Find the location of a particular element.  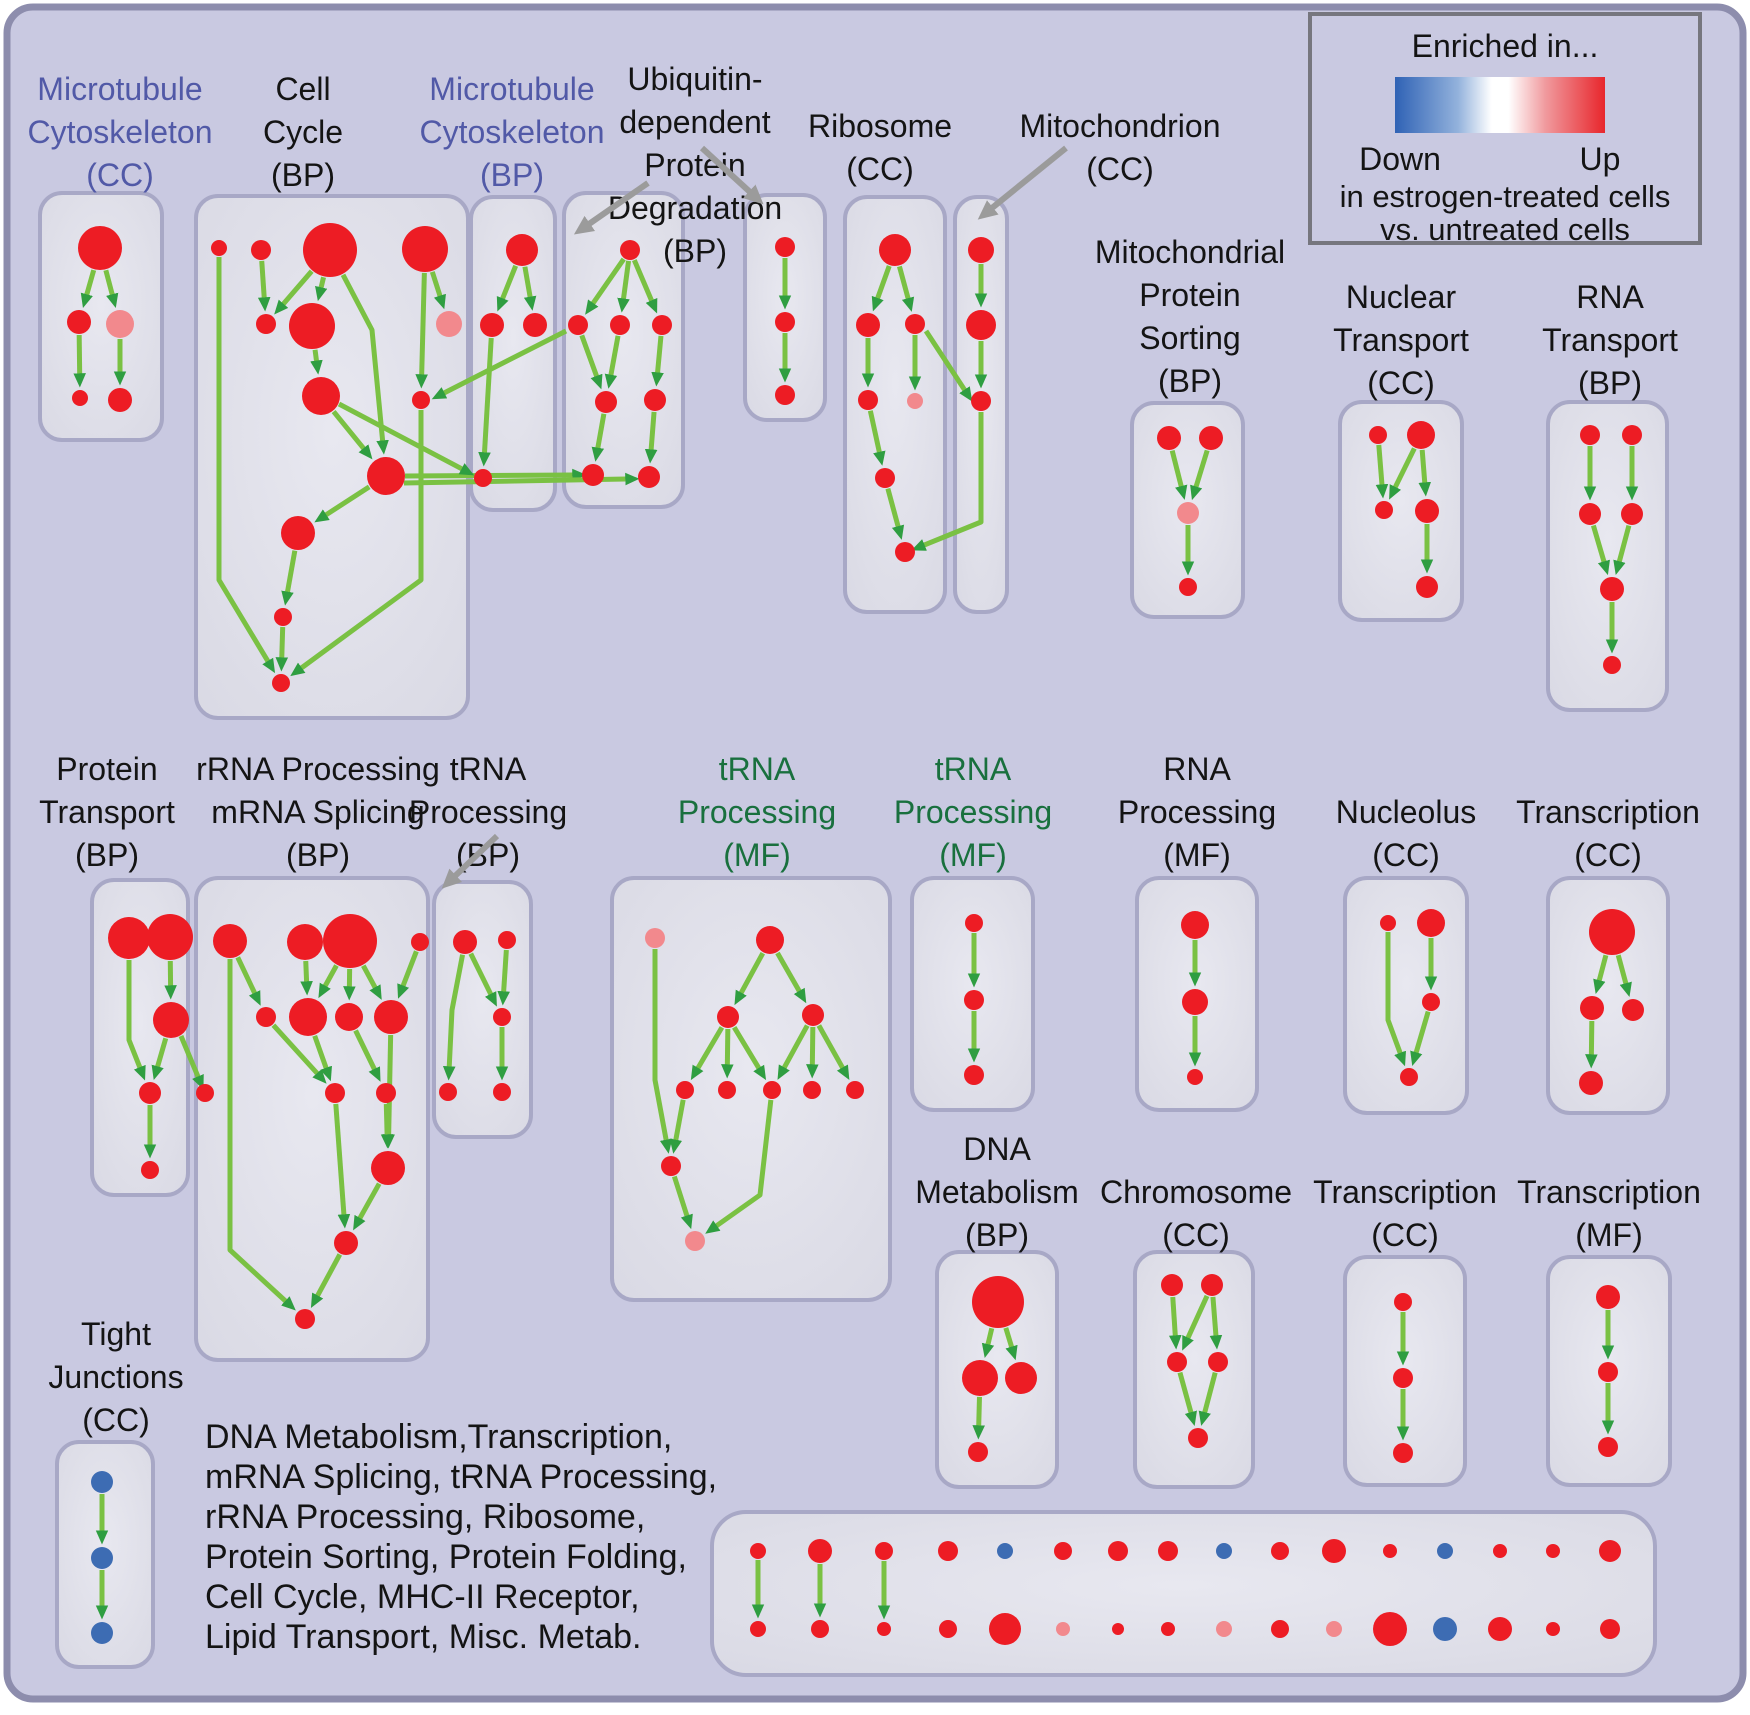

edge-arrow-microtubule-cytoskeleton-bp is located at coordinates (529, 288).